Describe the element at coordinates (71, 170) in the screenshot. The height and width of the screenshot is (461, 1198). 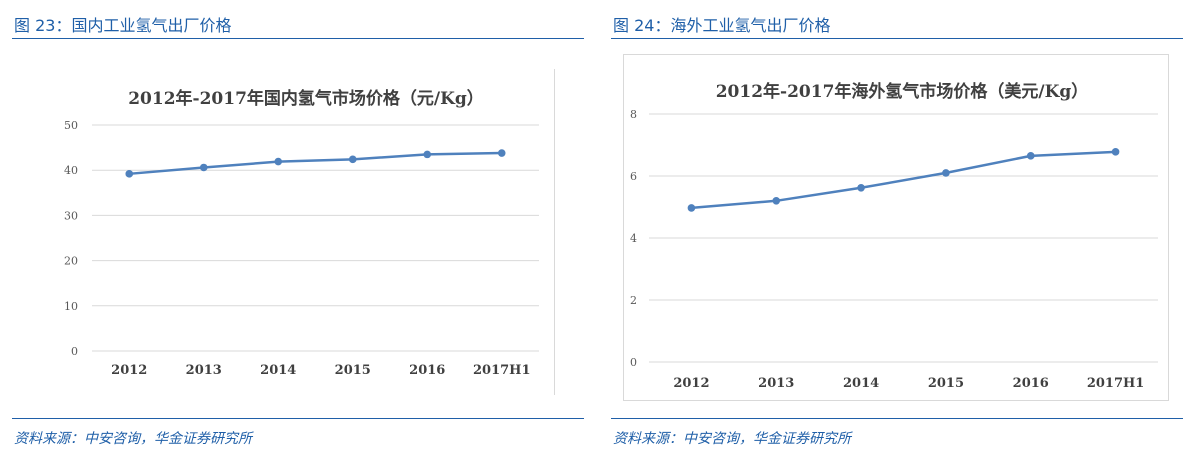
I see `left-y-tick-label: 40` at that location.